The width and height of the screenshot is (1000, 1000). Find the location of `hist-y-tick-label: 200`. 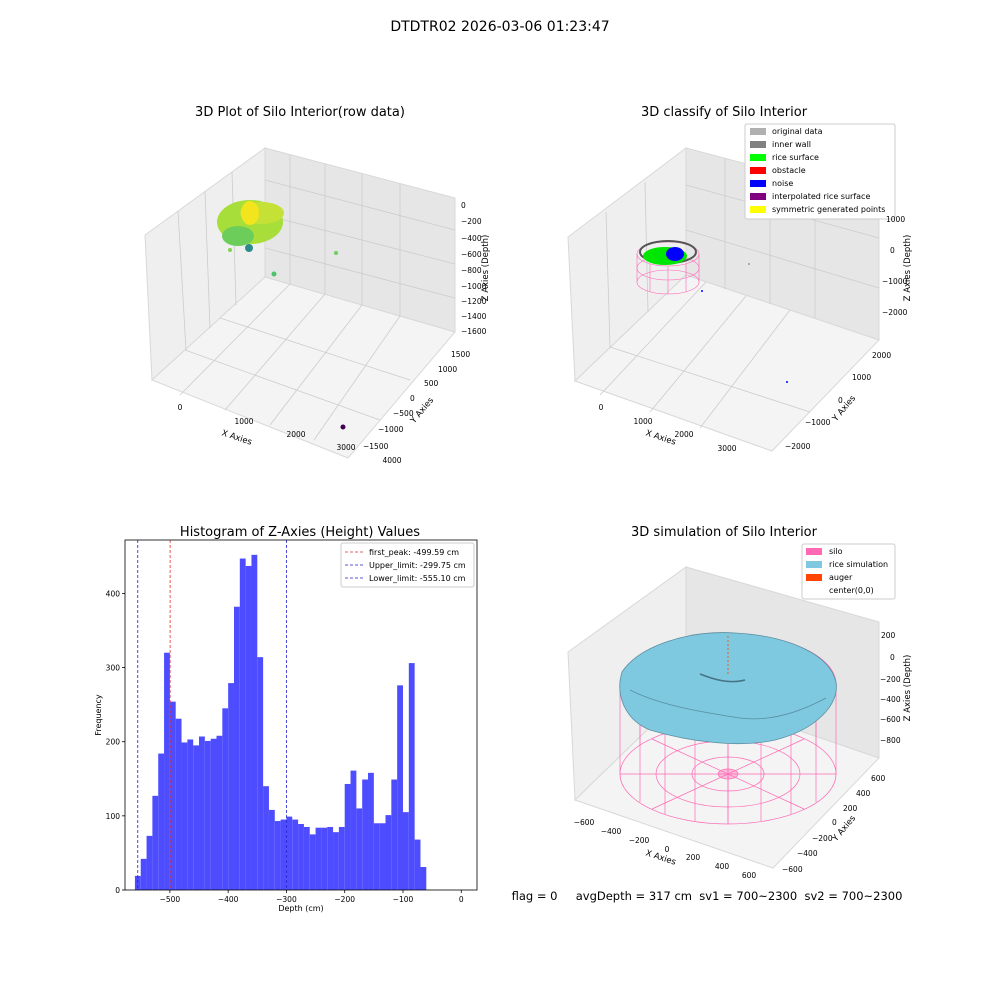

hist-y-tick-label: 200 is located at coordinates (113, 742).